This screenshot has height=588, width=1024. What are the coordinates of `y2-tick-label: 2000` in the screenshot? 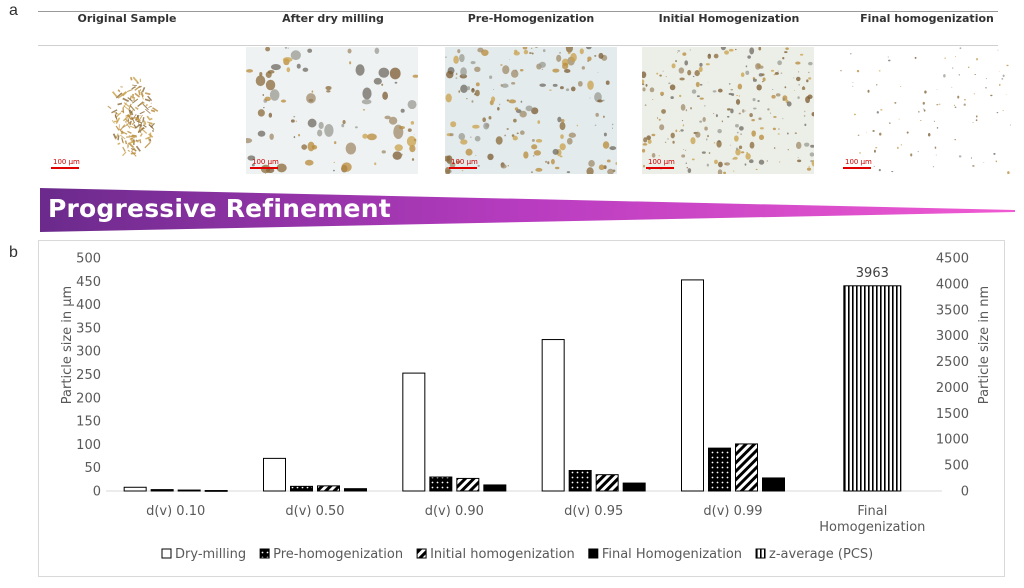 It's located at (952, 388).